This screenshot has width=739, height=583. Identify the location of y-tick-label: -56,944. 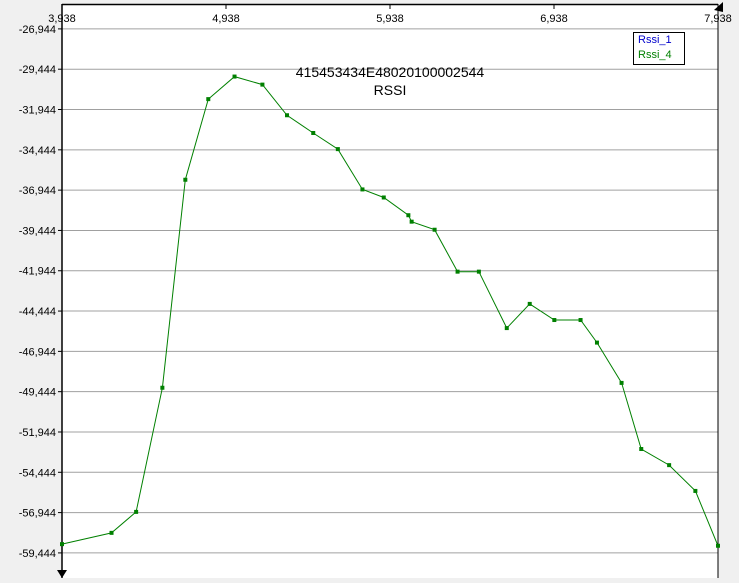
(37, 514).